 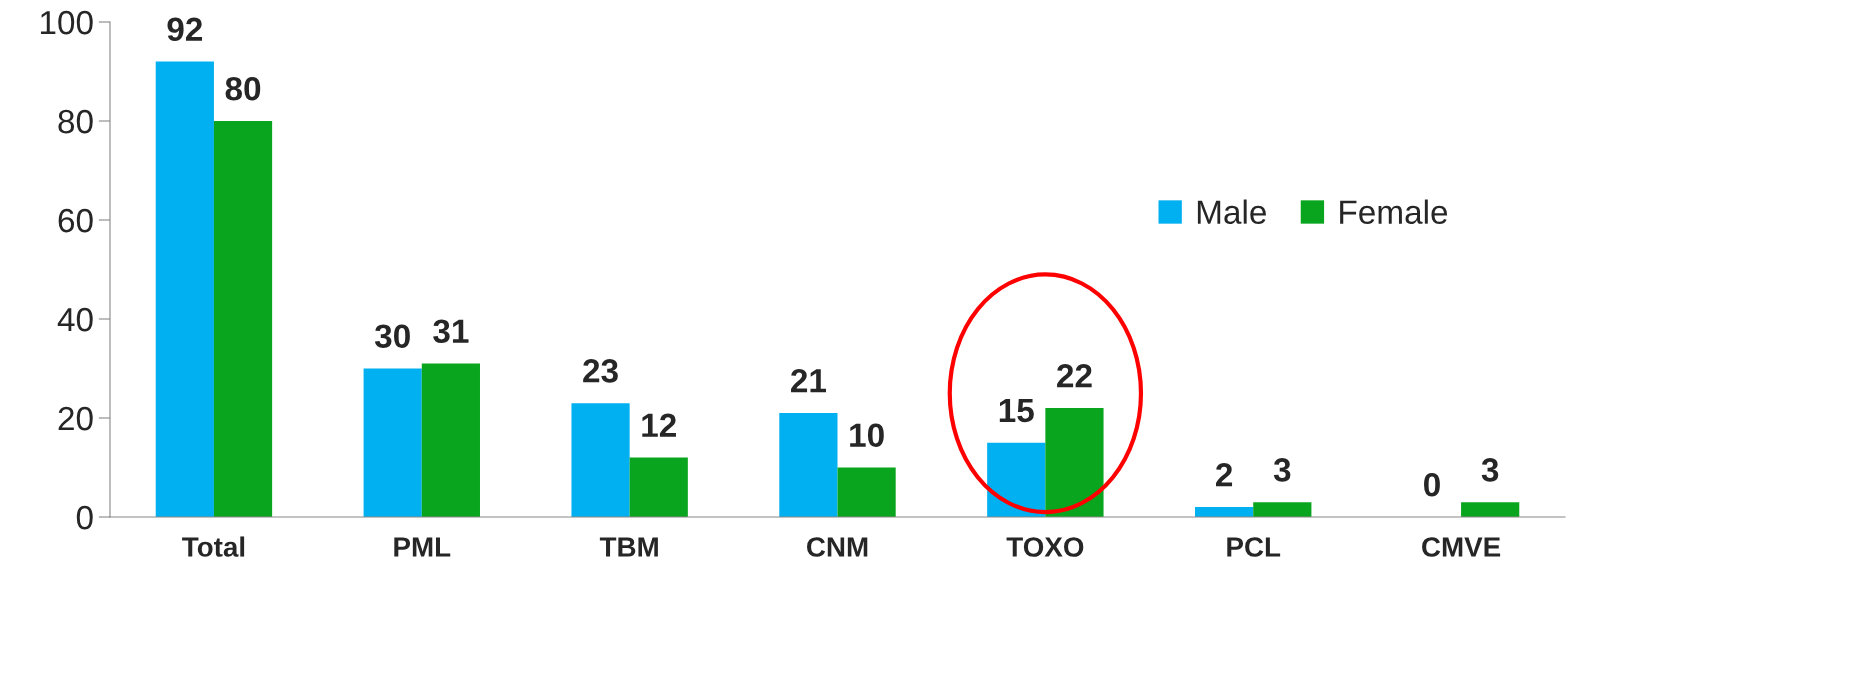 I want to click on x-tick-label: PCL, so click(x=1254, y=547).